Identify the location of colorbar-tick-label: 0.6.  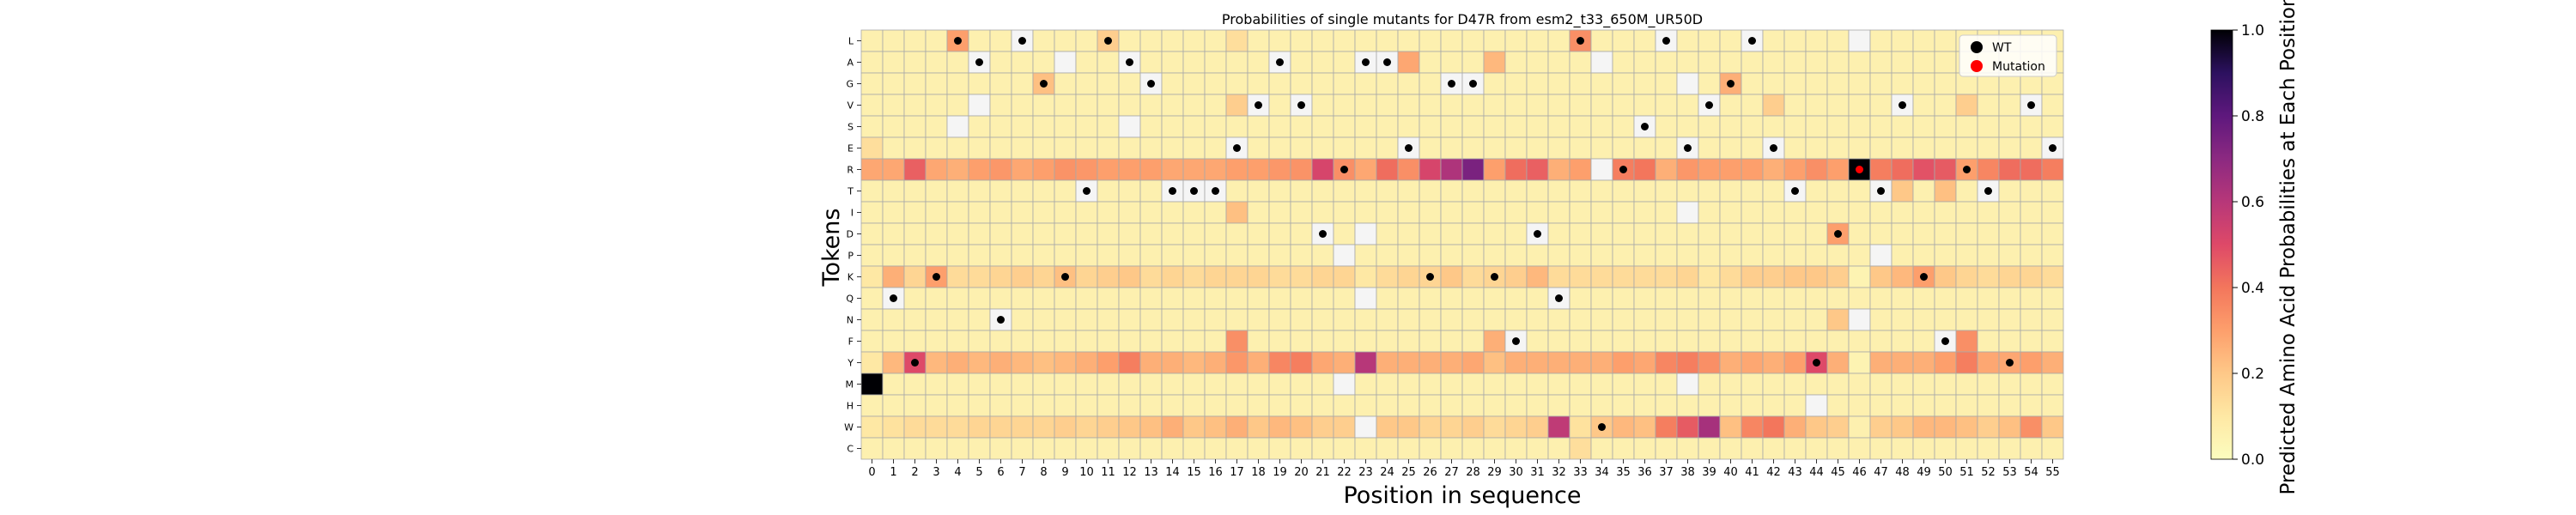
(2252, 202).